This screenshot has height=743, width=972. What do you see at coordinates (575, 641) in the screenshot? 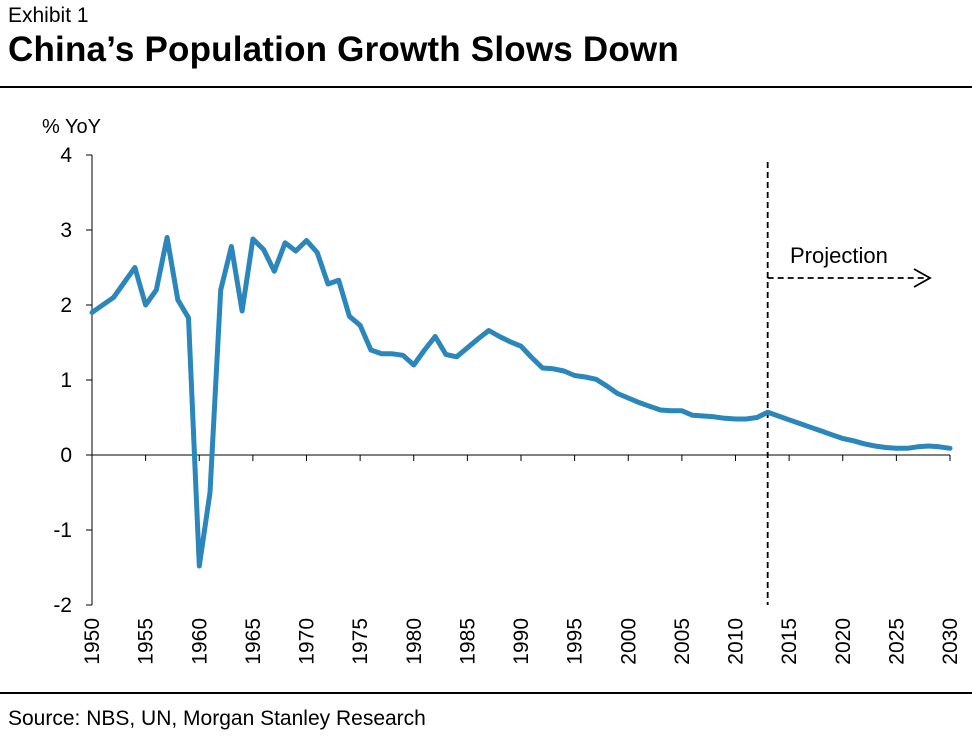
I see `x-tick-label: 1995` at bounding box center [575, 641].